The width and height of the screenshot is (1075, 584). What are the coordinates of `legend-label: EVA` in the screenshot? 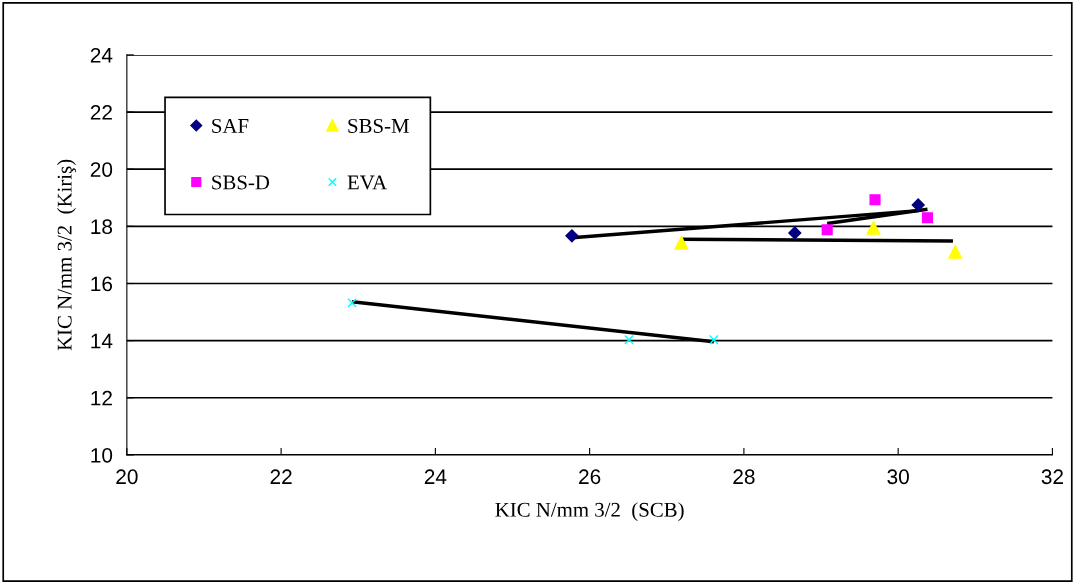 It's located at (367, 182).